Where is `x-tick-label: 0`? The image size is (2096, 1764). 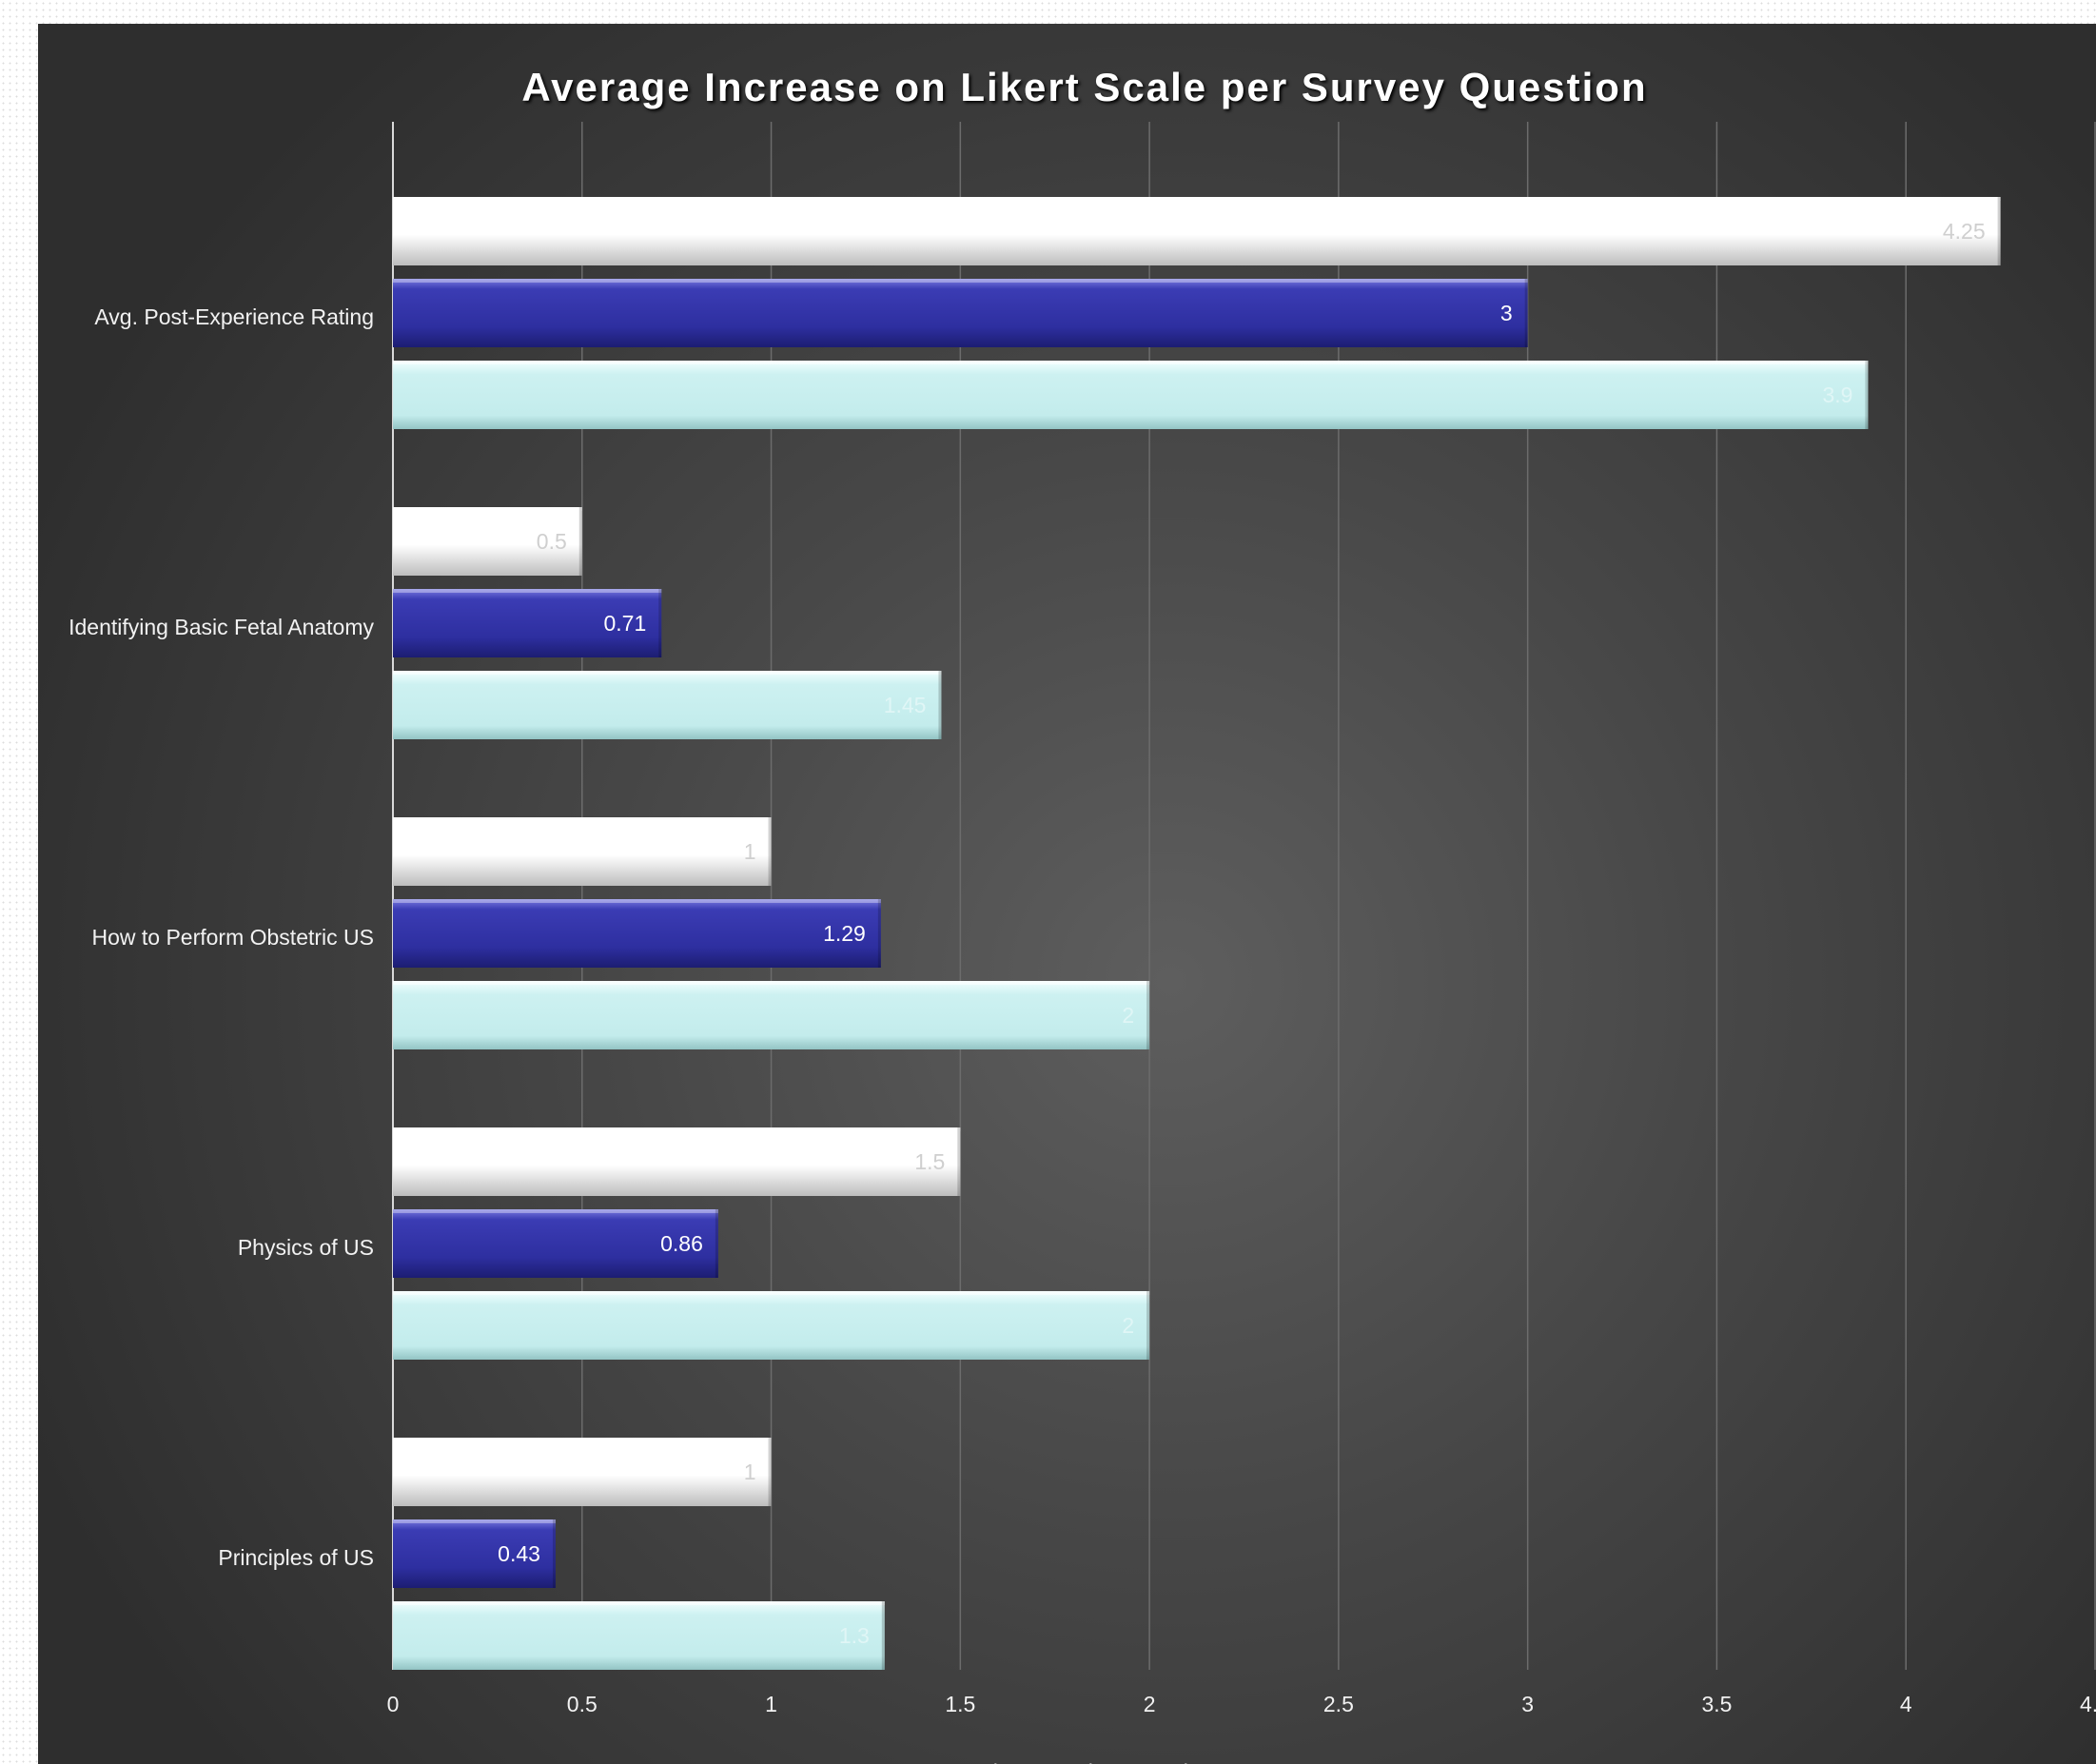 x-tick-label: 0 is located at coordinates (393, 1704).